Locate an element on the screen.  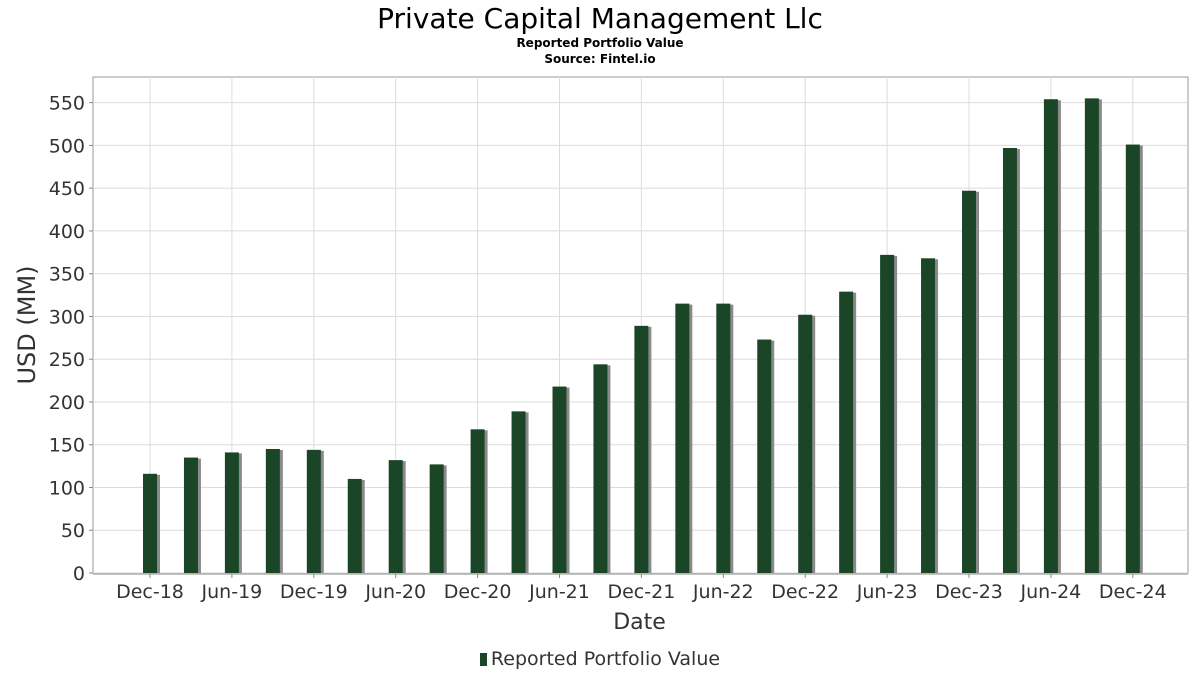
chart-title: Private Capital Management Llc is located at coordinates (600, 18).